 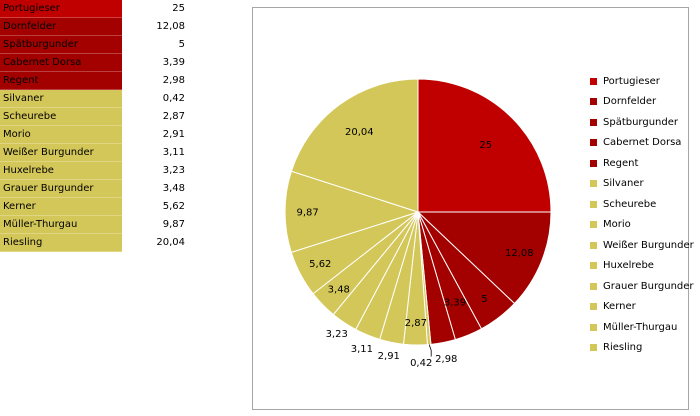 I want to click on legend-label: Morio, so click(x=617, y=225).